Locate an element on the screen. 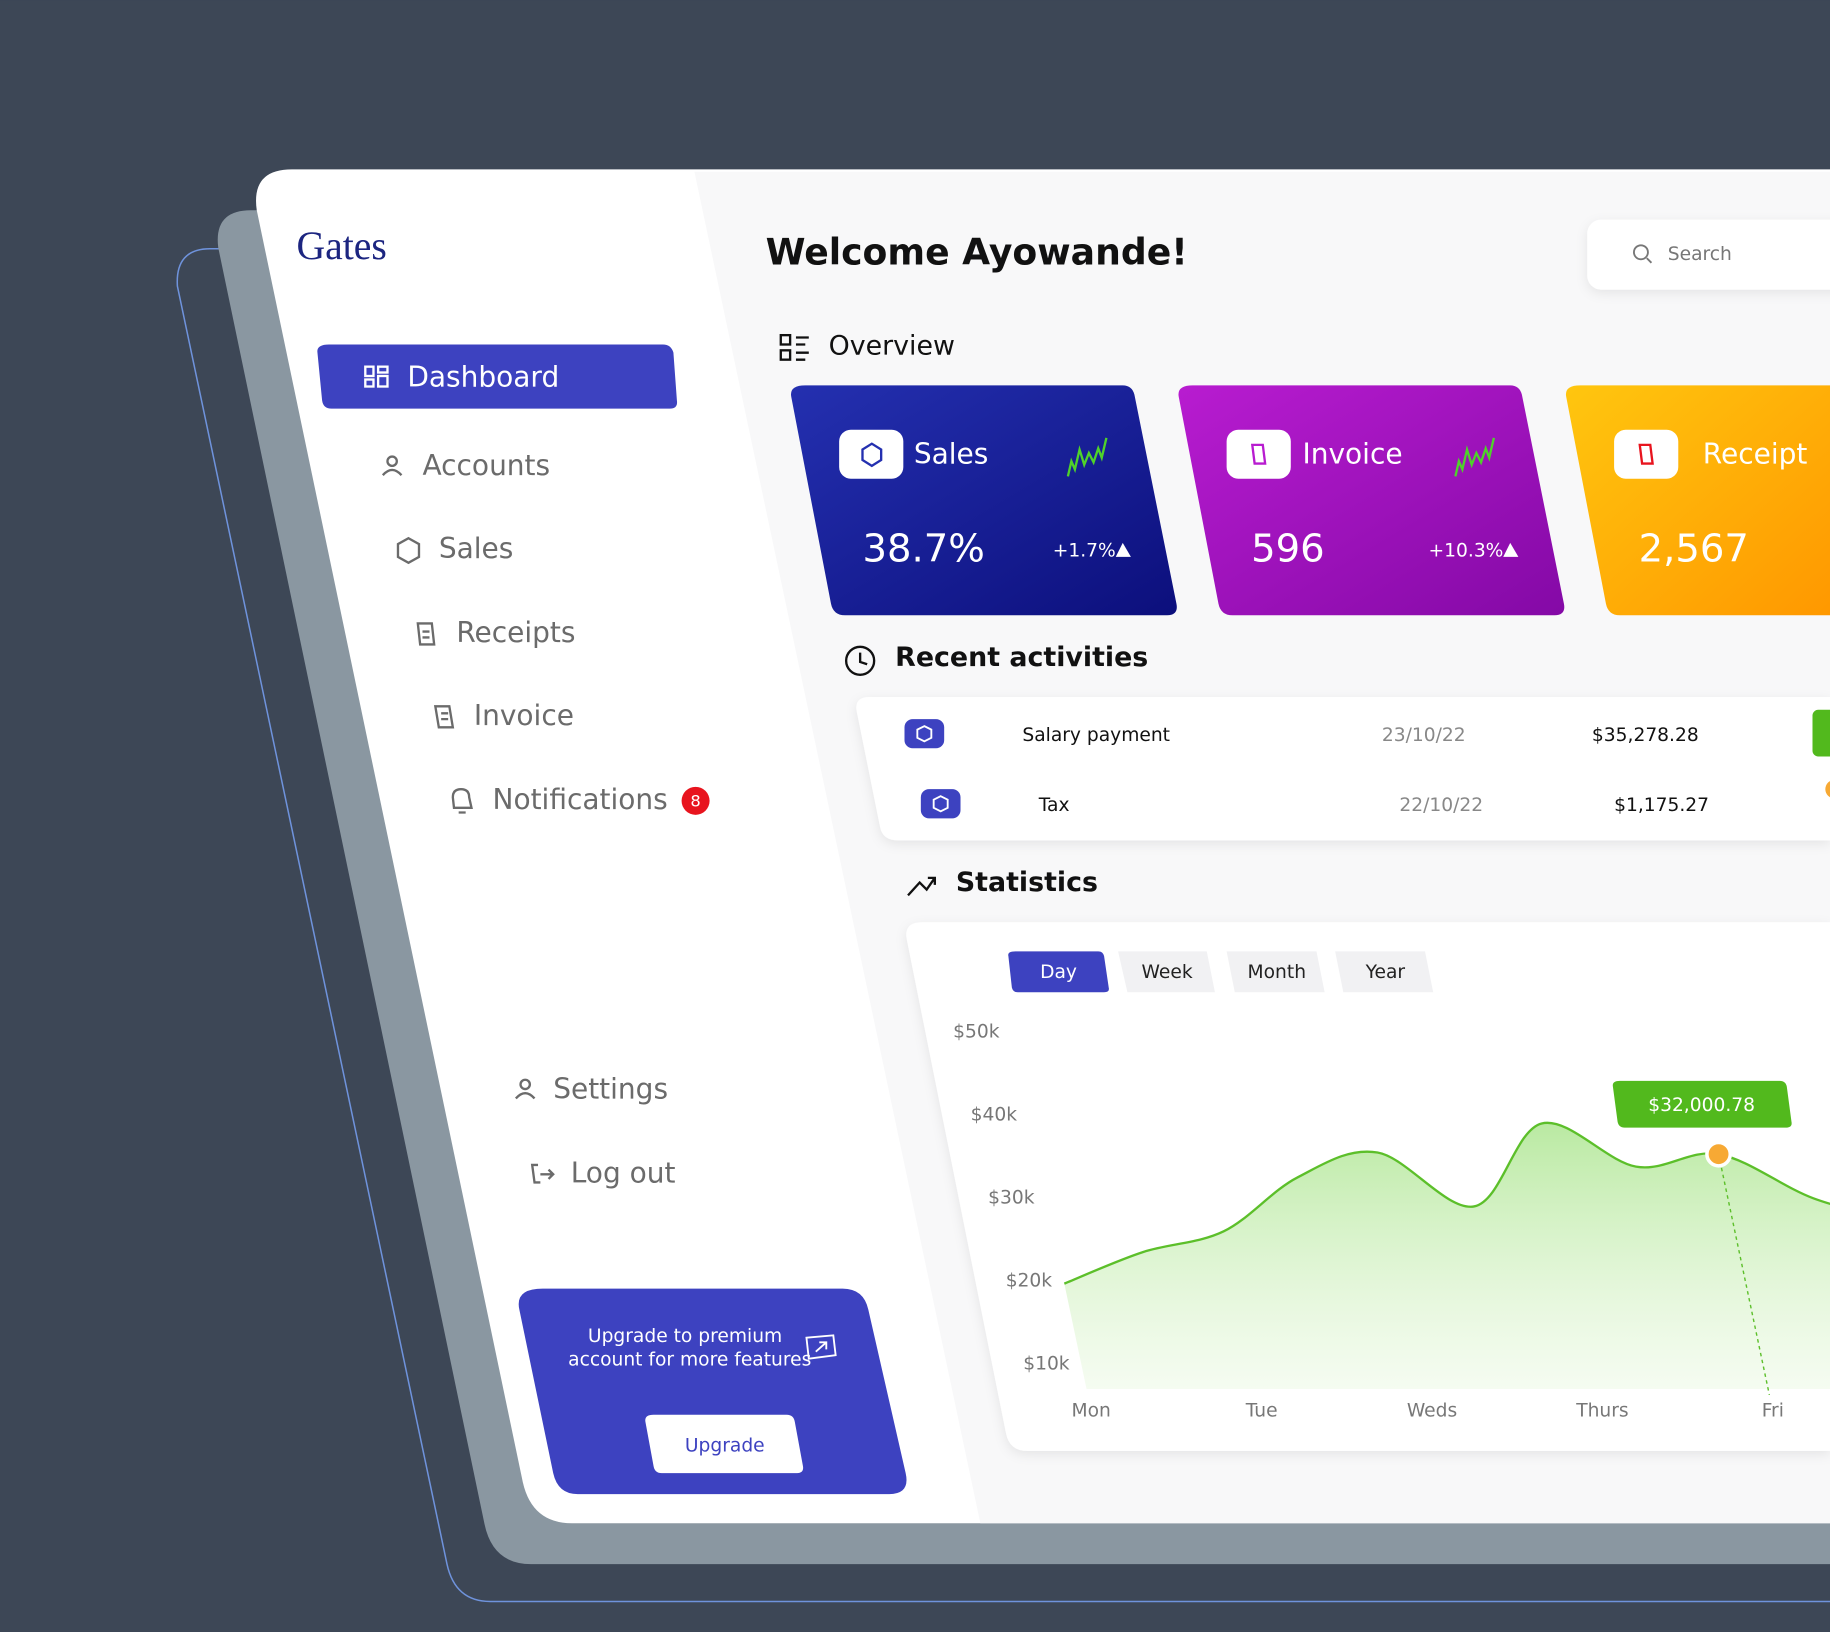 Image resolution: width=1830 pixels, height=1632 pixels. area is located at coordinates (1447, 1256).